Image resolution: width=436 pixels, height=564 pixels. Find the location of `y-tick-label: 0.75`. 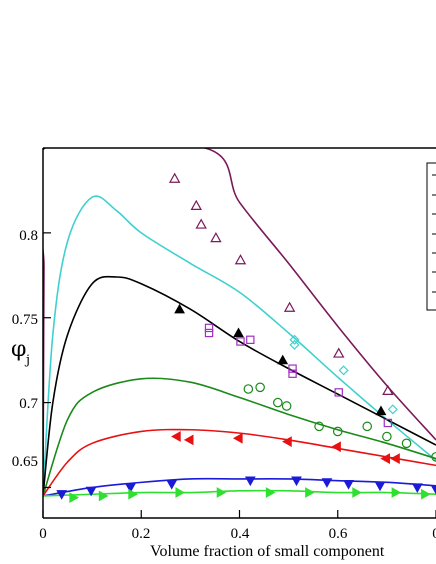

y-tick-label: 0.75 is located at coordinates (25, 320).